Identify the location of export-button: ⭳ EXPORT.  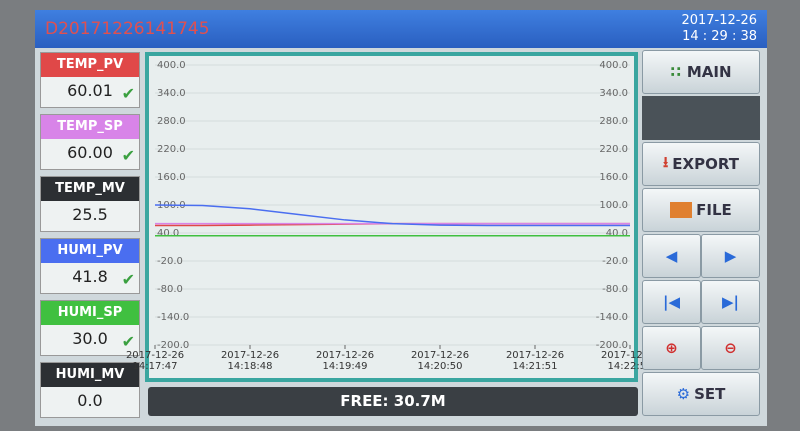
(701, 164).